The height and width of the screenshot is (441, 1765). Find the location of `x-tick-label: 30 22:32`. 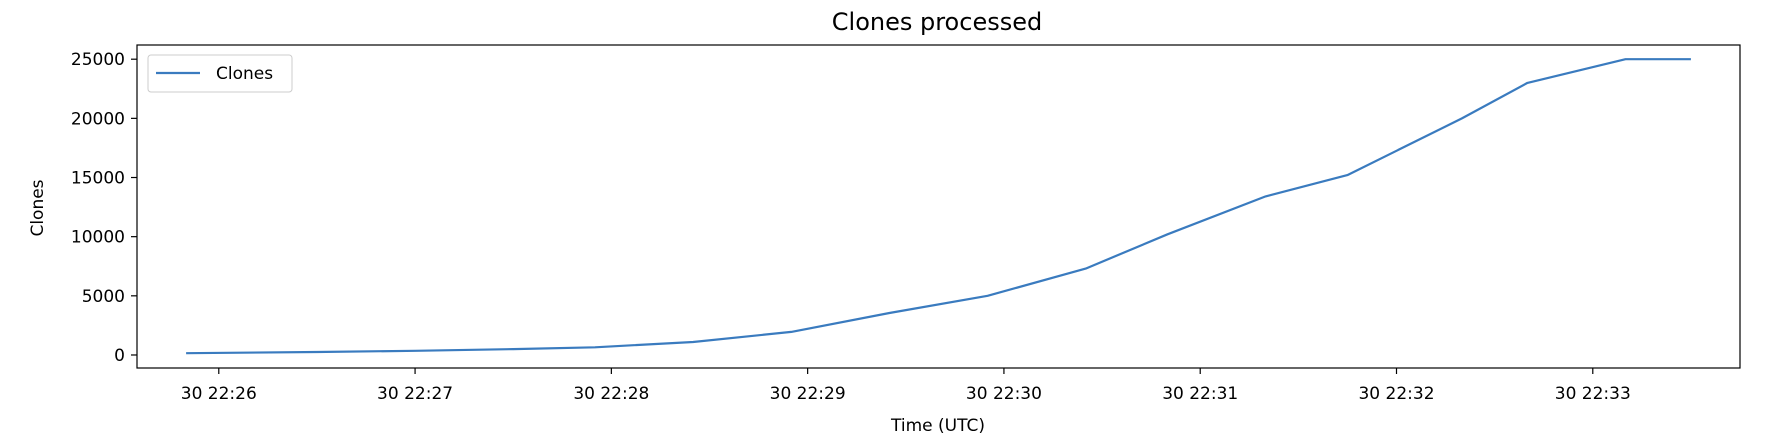

x-tick-label: 30 22:32 is located at coordinates (1396, 394).